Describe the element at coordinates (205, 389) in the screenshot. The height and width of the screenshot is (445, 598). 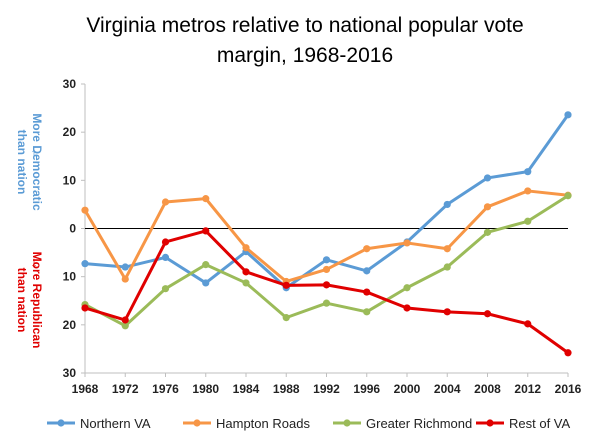
I see `x-tick-label: 1980` at that location.